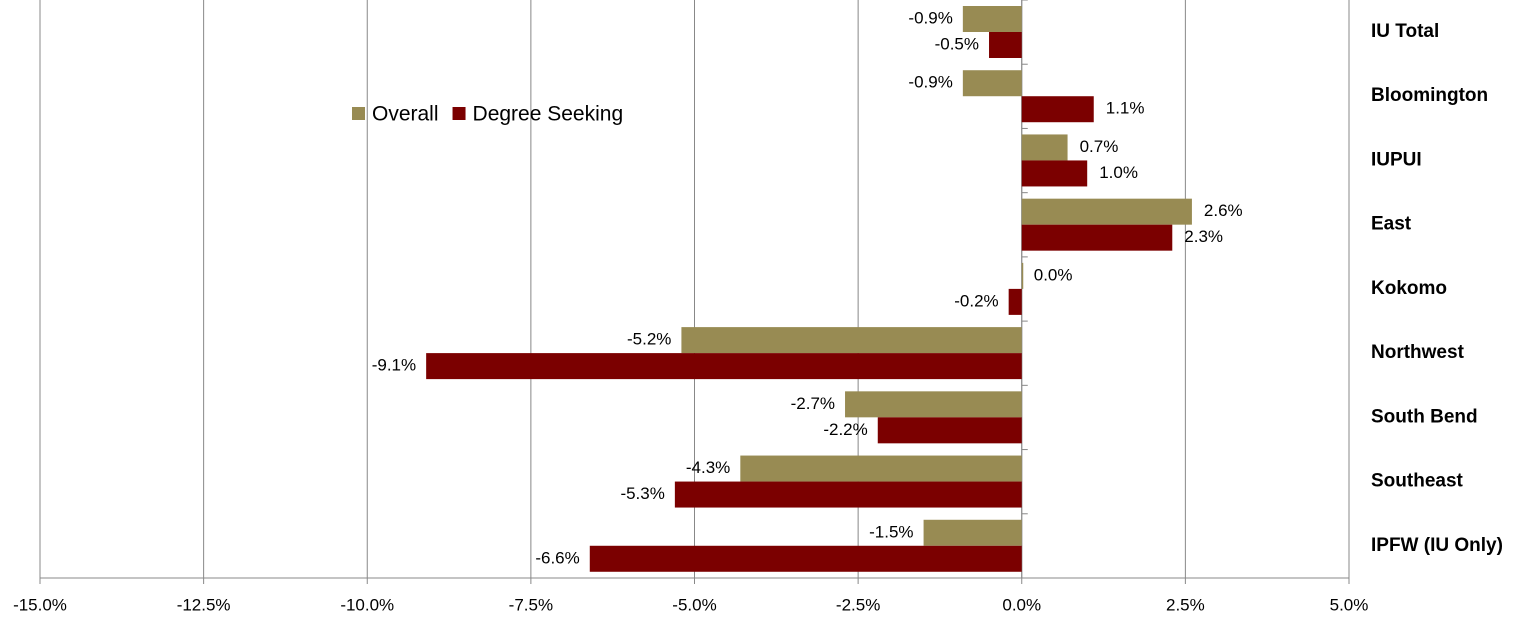  I want to click on category-label: Southeast, so click(1417, 481).